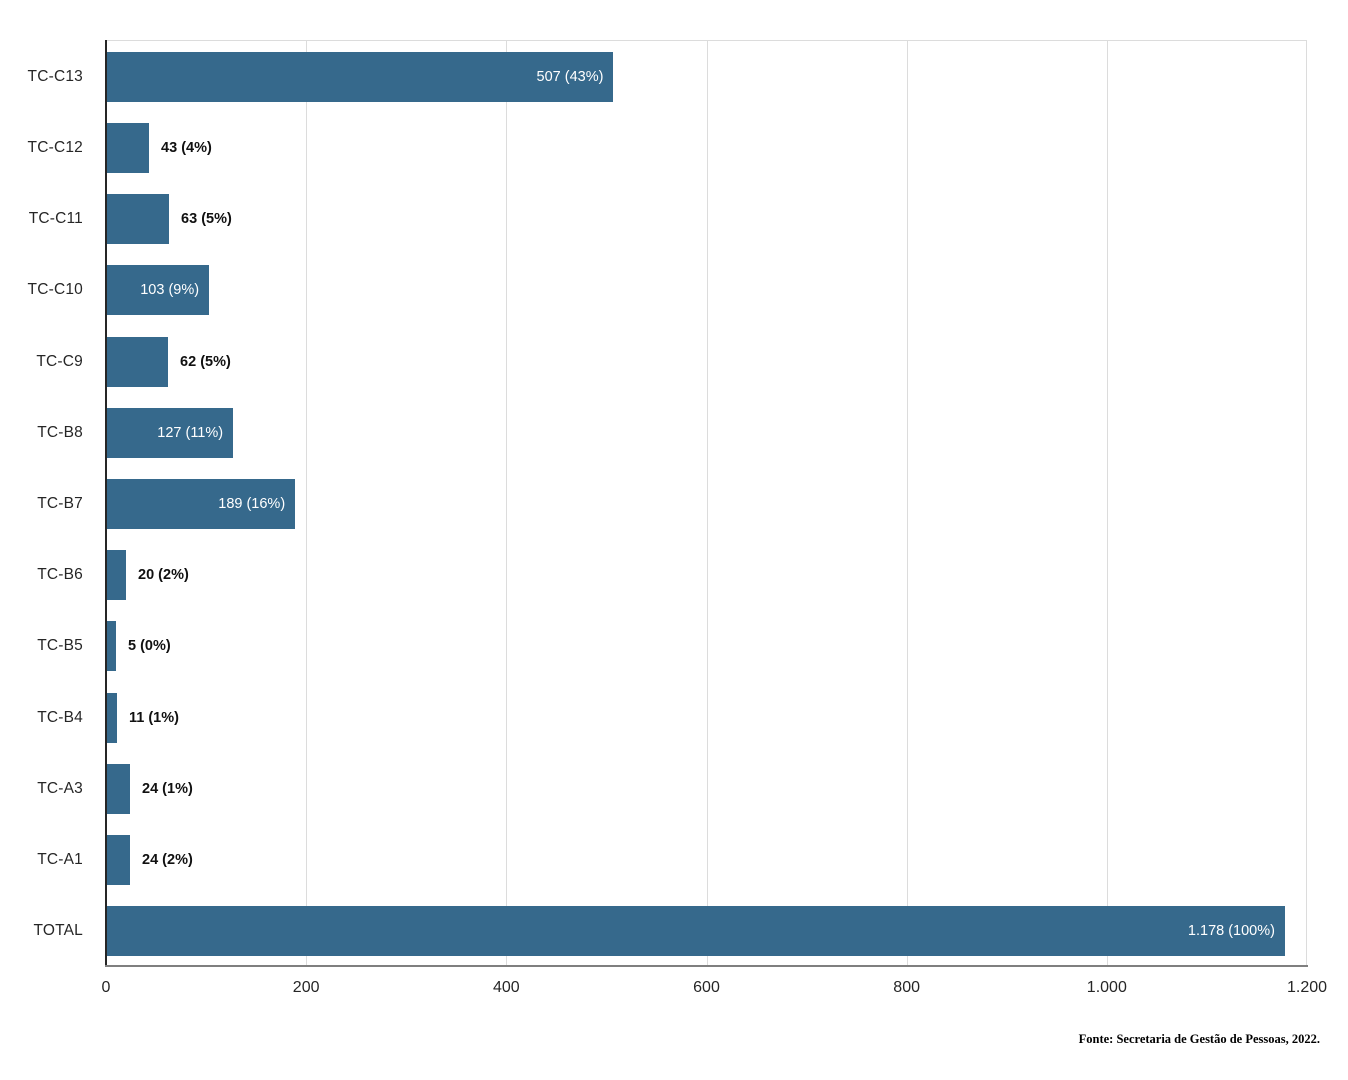 Image resolution: width=1348 pixels, height=1080 pixels. I want to click on bar: 103 (9%), so click(158, 290).